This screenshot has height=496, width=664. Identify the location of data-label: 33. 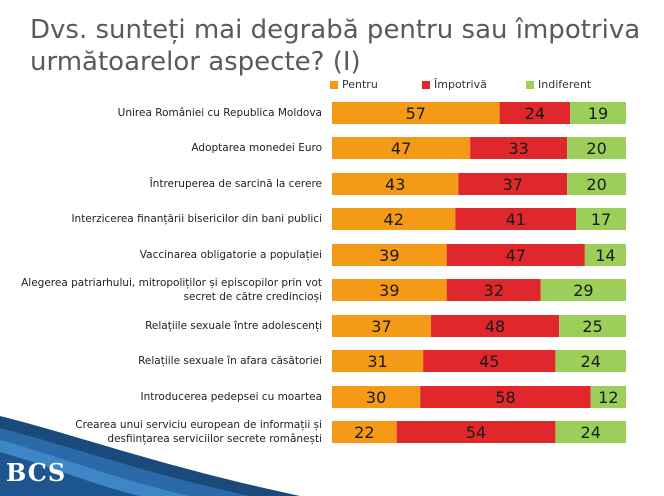
(519, 148).